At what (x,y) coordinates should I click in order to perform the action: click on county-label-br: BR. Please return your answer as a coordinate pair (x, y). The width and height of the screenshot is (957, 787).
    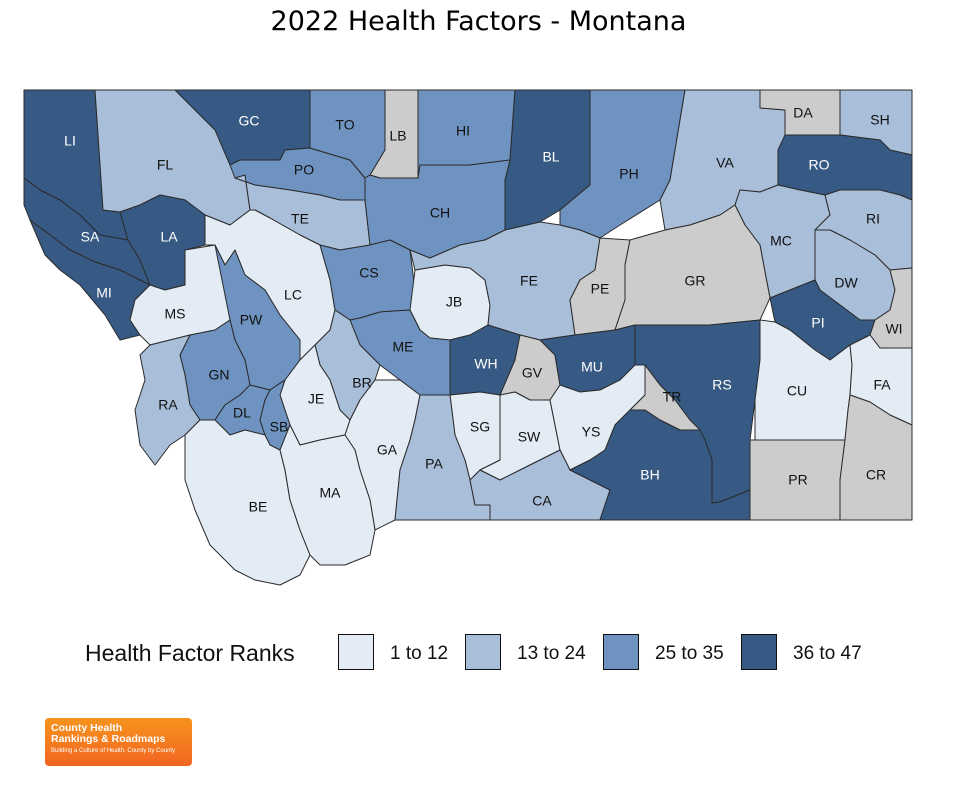
    Looking at the image, I should click on (361, 383).